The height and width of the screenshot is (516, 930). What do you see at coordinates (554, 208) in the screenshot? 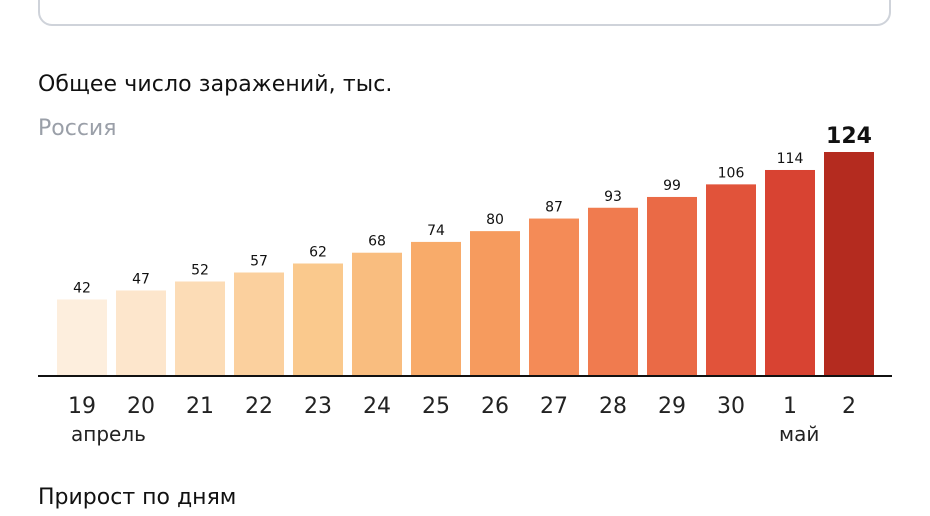
I see `value-label-27: 87` at bounding box center [554, 208].